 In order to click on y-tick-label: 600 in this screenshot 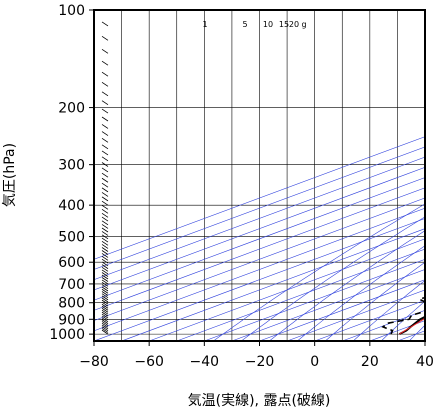, I will do `click(71, 263)`.